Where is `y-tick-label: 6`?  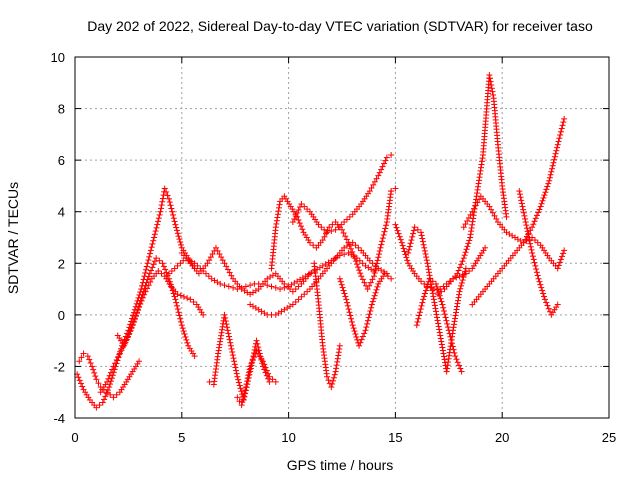
y-tick-label: 6 is located at coordinates (61, 160).